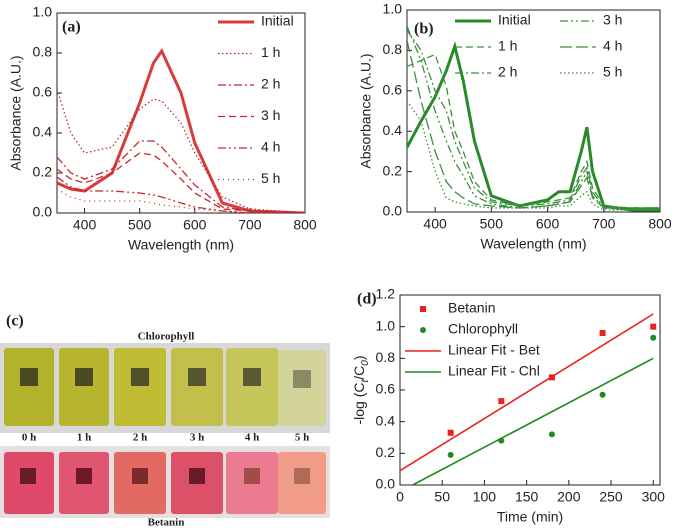 The image size is (685, 531). I want to click on x-tick-label: 50, so click(442, 497).